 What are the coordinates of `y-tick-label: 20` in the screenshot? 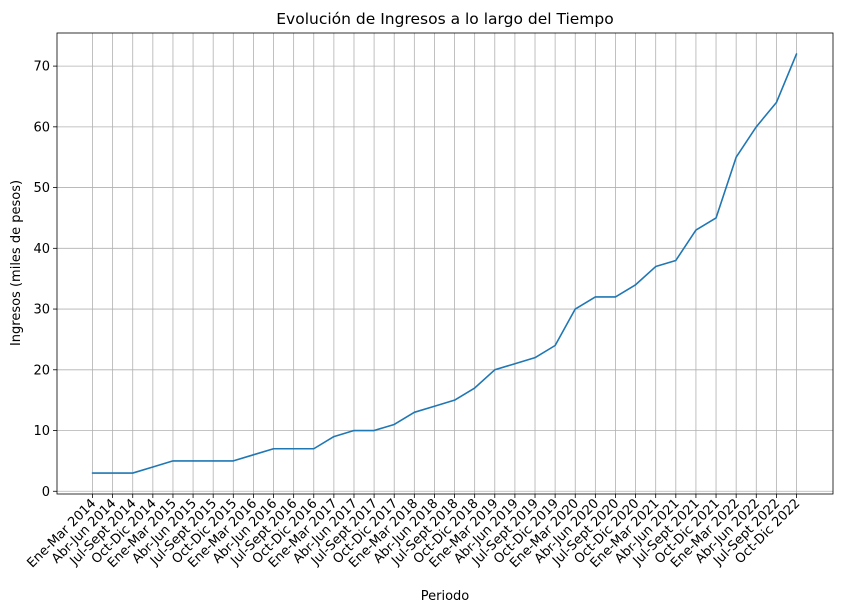 It's located at (41, 370).